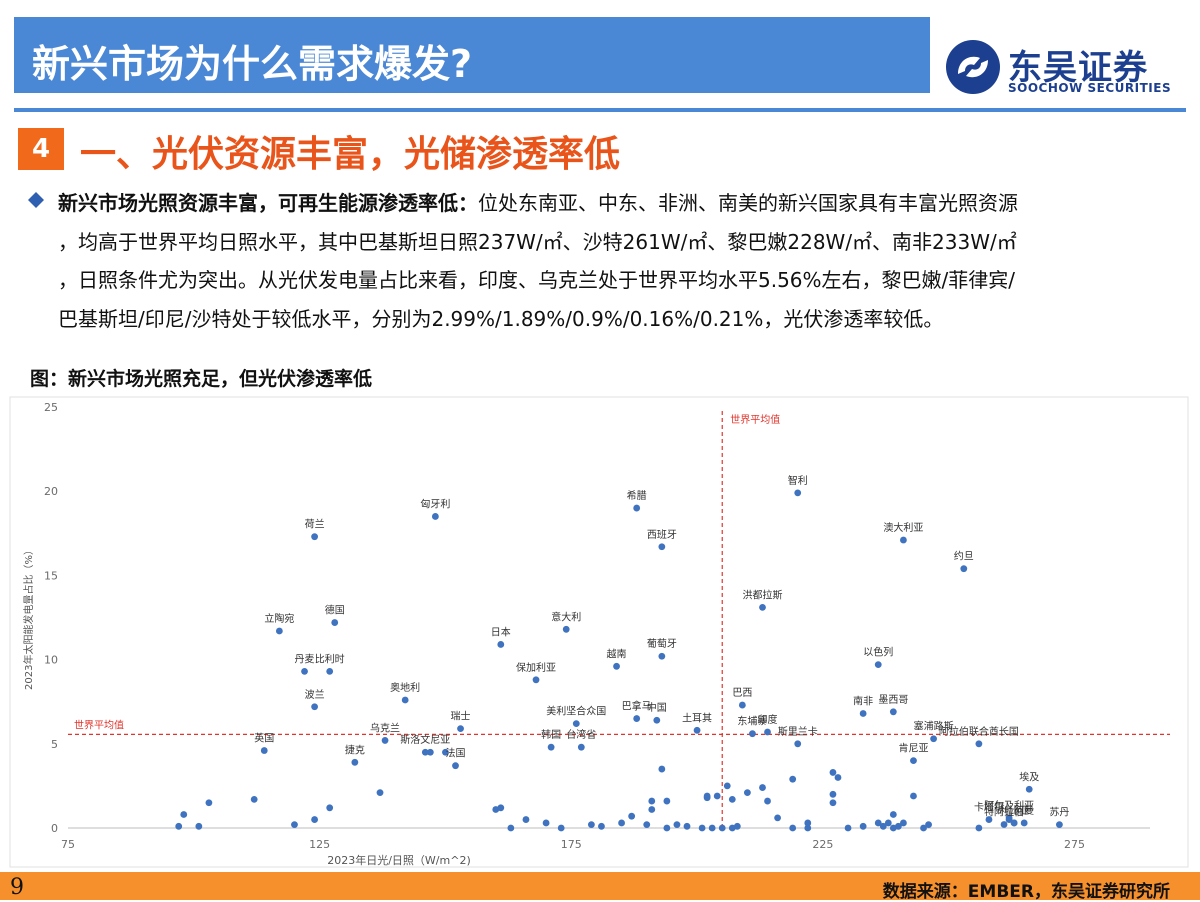 Image resolution: width=1200 pixels, height=902 pixels. I want to click on point-label: 德国, so click(335, 610).